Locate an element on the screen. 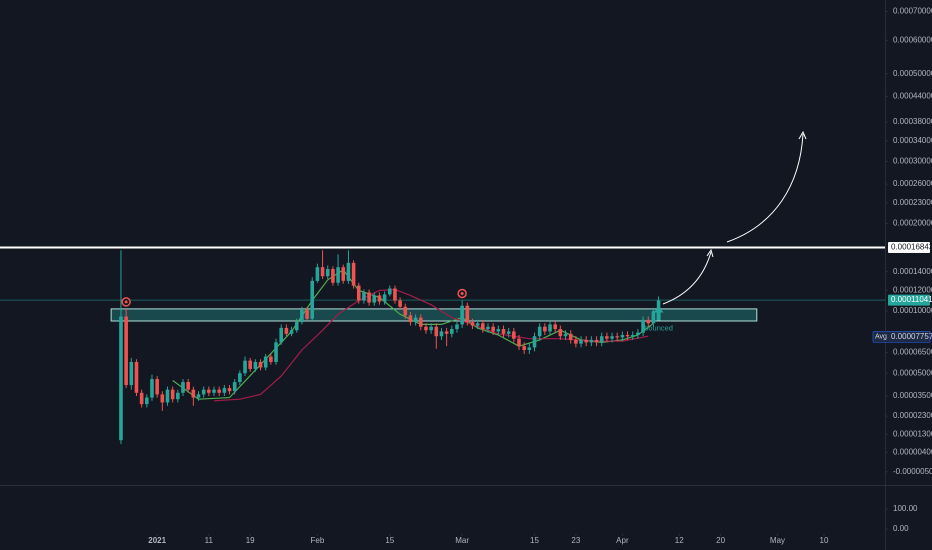 This screenshot has width=932, height=550. last-price-label: 0.00011041 is located at coordinates (911, 299).